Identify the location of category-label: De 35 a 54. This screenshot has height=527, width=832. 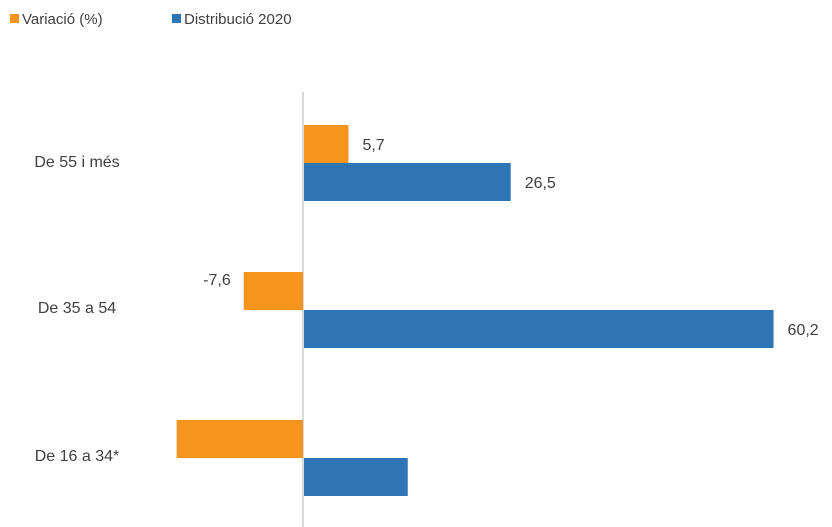
(77, 308).